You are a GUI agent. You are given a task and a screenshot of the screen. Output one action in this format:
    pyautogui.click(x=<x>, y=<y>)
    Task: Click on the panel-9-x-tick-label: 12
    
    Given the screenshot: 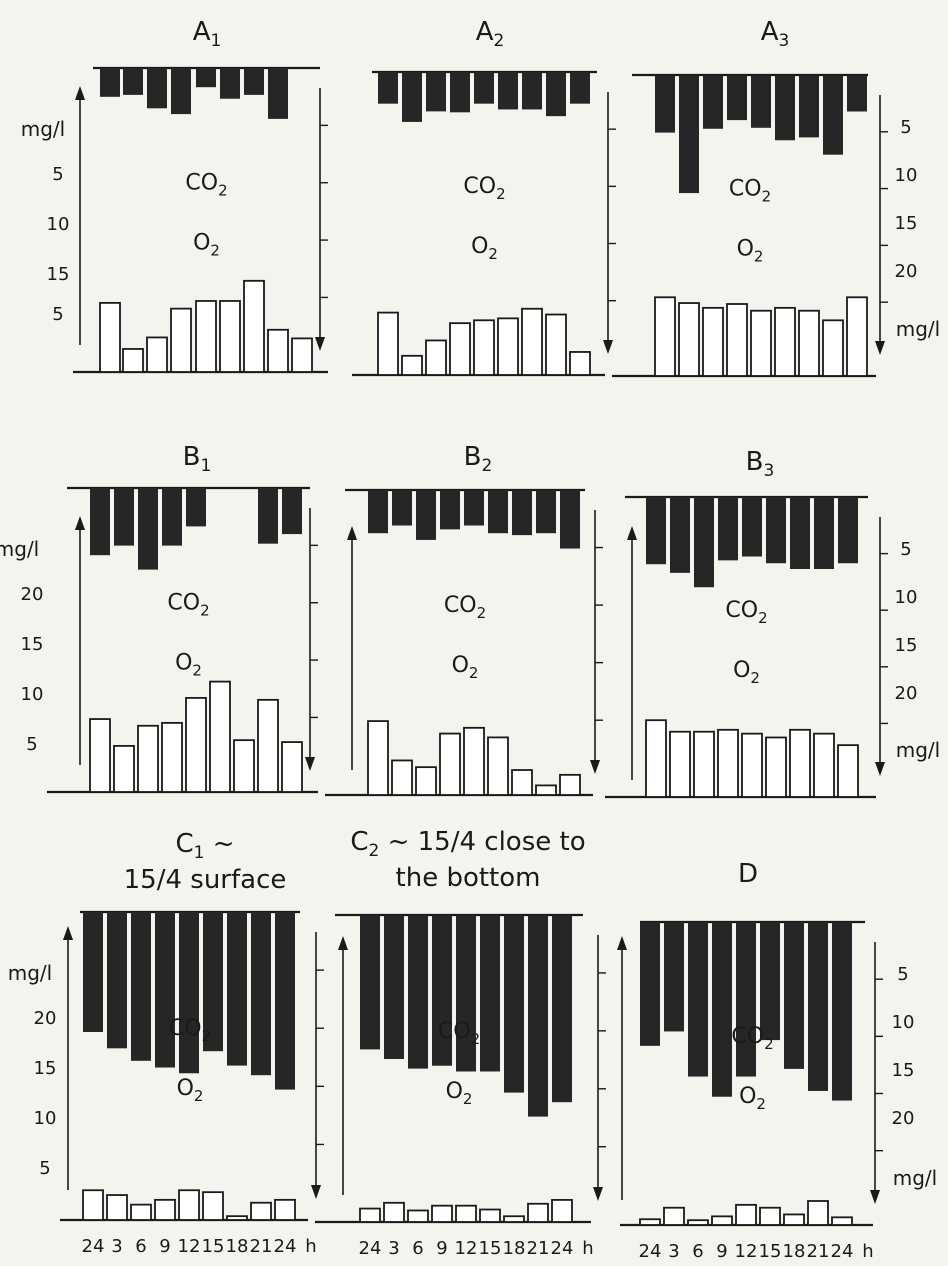 What is the action you would take?
    pyautogui.click(x=746, y=1251)
    